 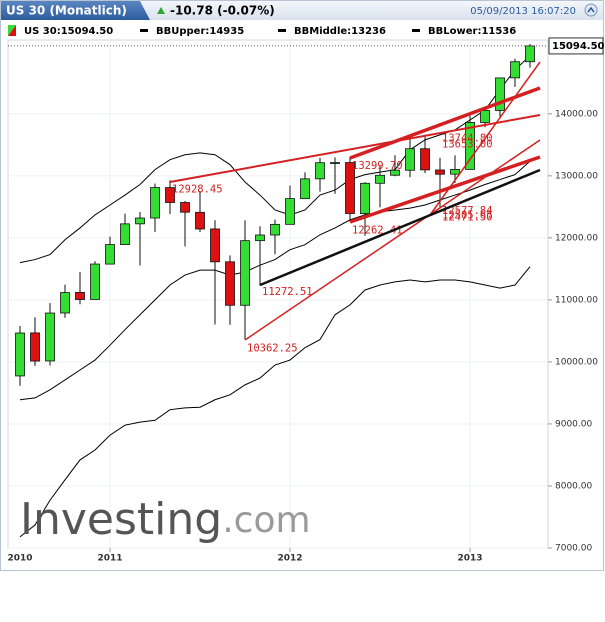 I want to click on annotation: 13653.00, so click(x=467, y=144).